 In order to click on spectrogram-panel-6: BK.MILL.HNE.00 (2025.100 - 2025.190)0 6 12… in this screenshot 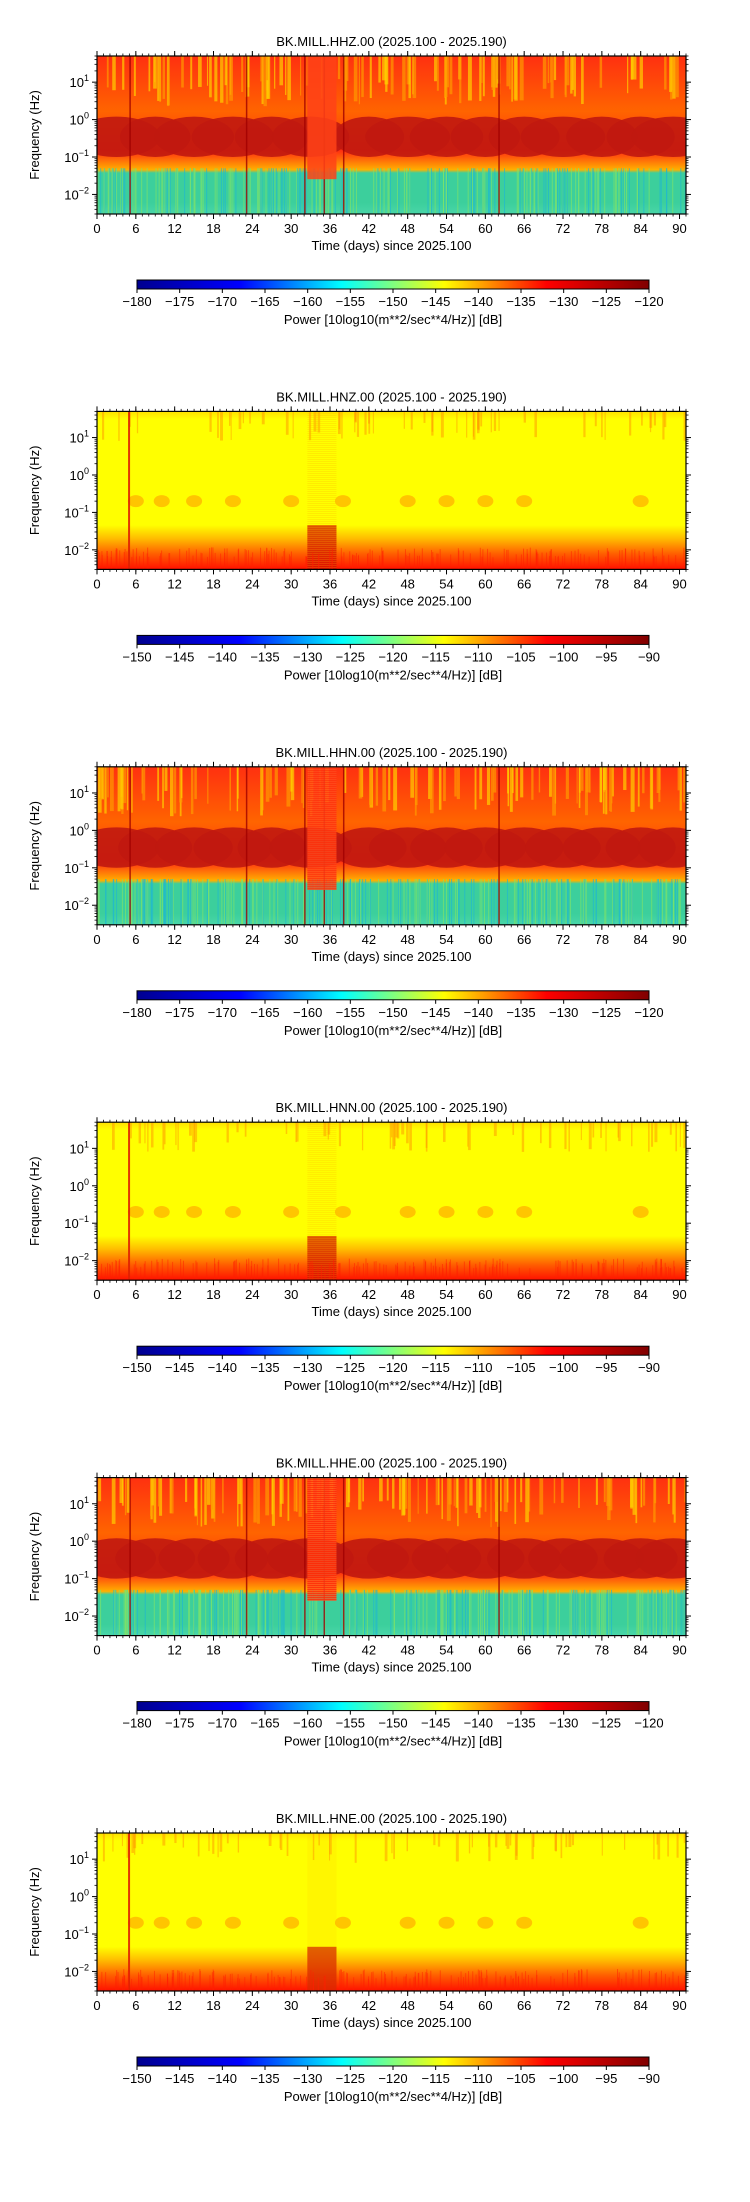, I will do `click(359, 1957)`.